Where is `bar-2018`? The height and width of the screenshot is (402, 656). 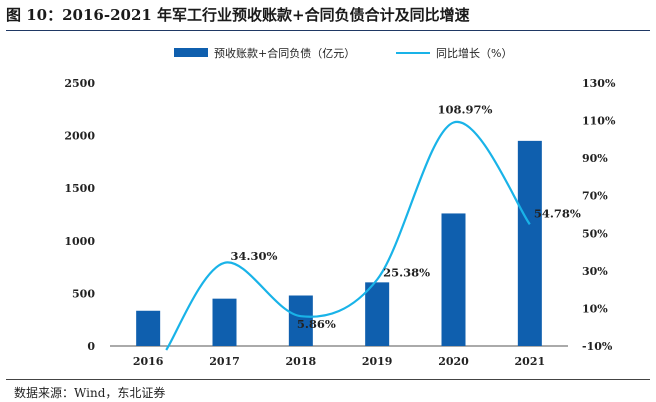 bar-2018 is located at coordinates (300, 320).